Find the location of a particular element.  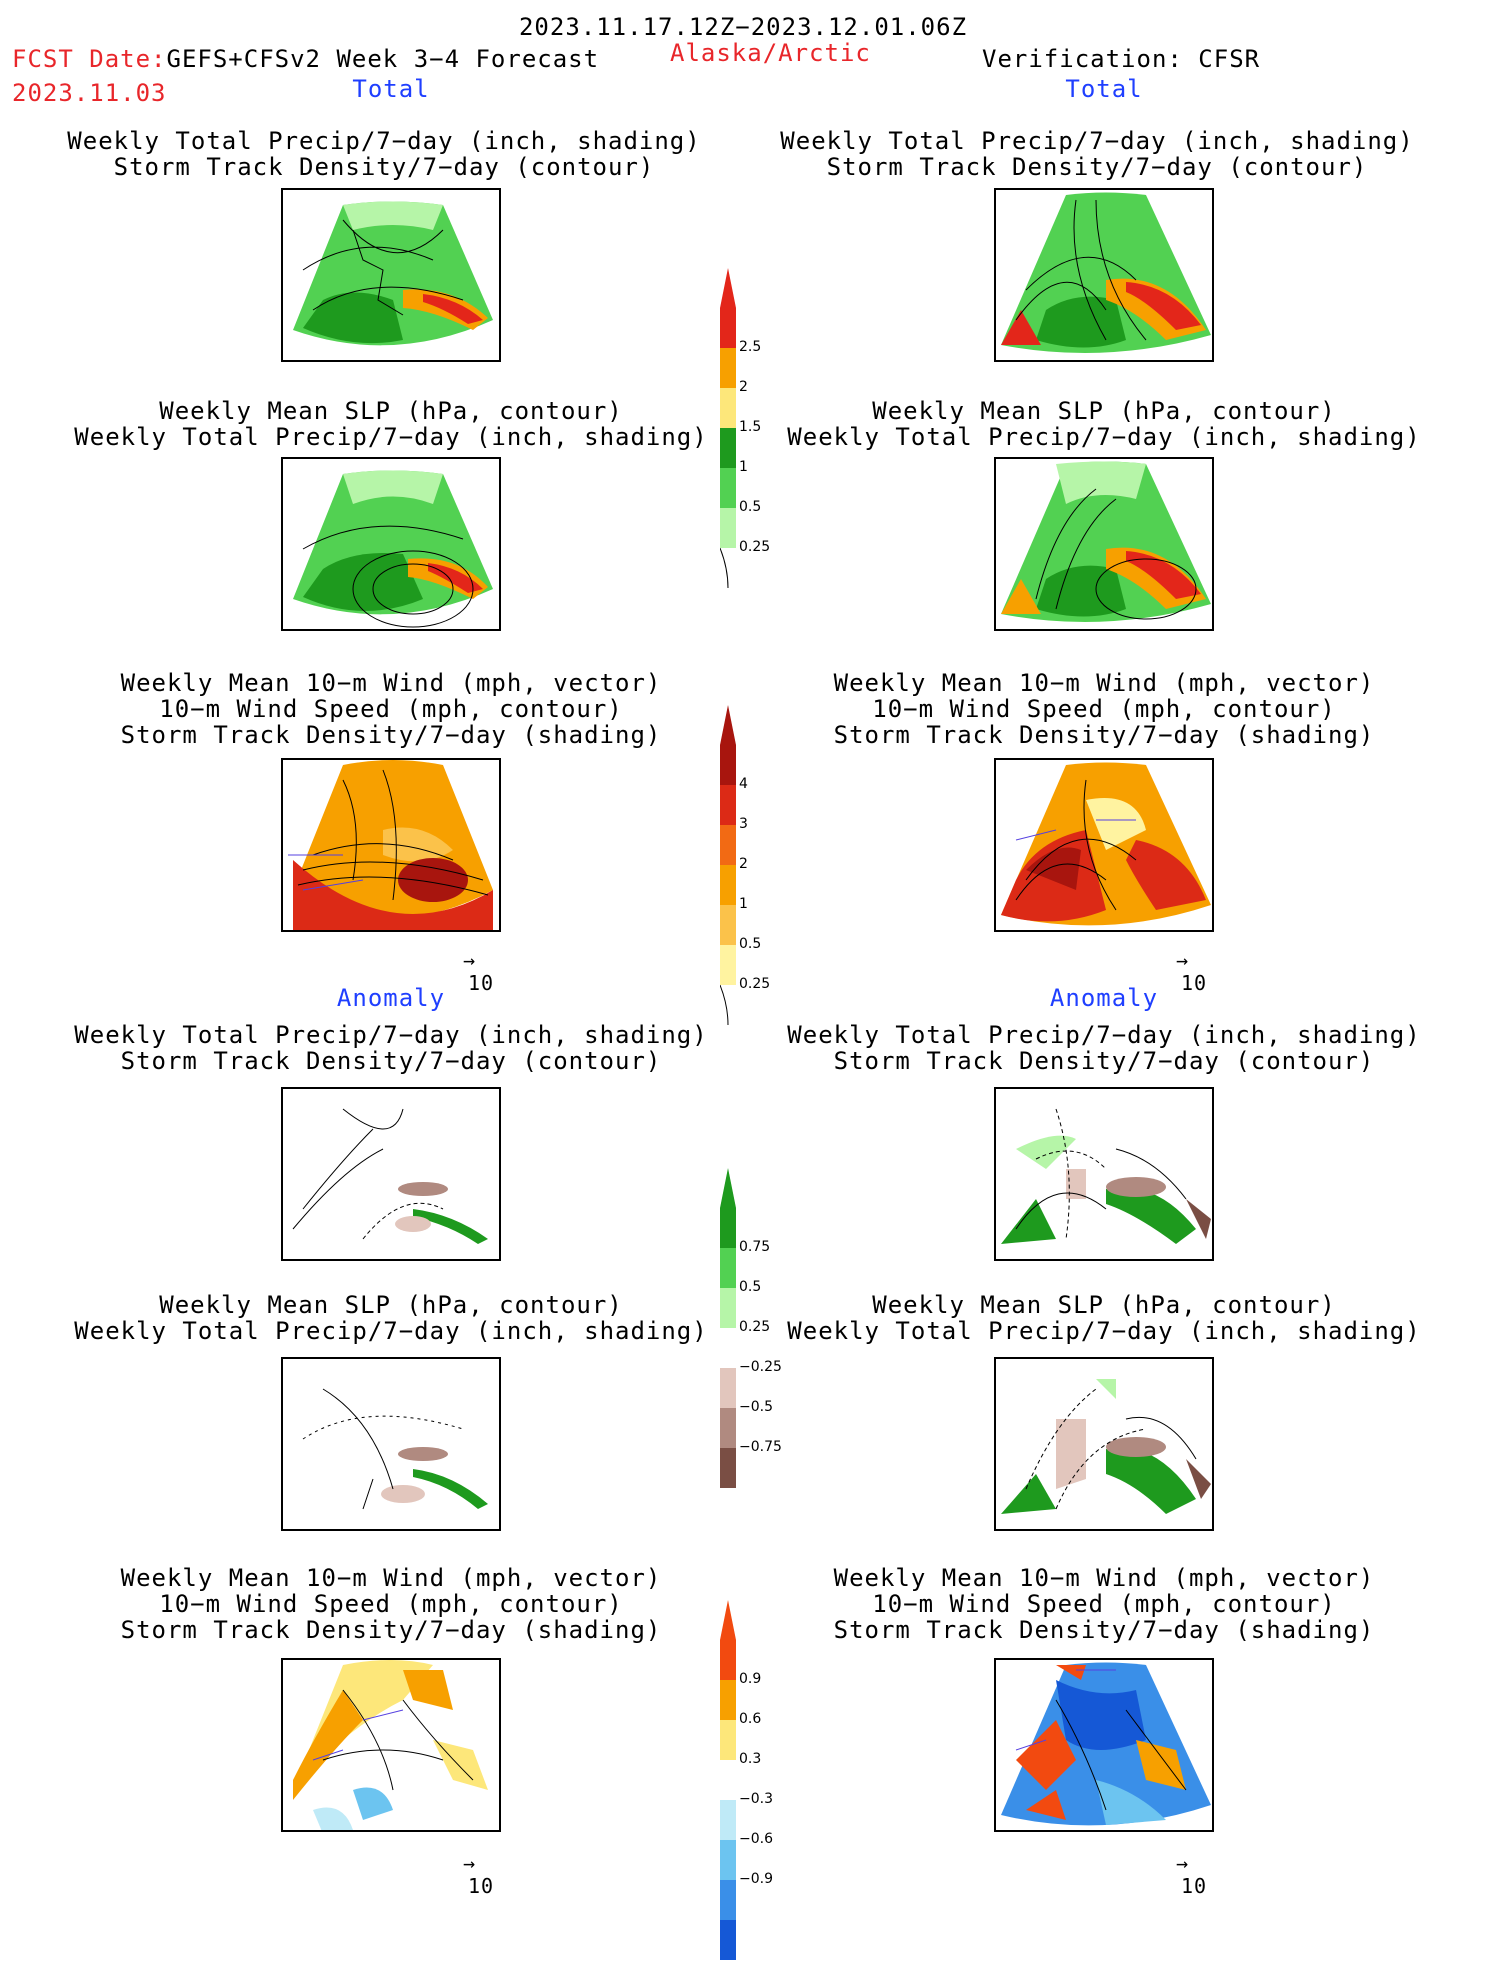

map-anom-slp-fcst is located at coordinates (391, 1444).